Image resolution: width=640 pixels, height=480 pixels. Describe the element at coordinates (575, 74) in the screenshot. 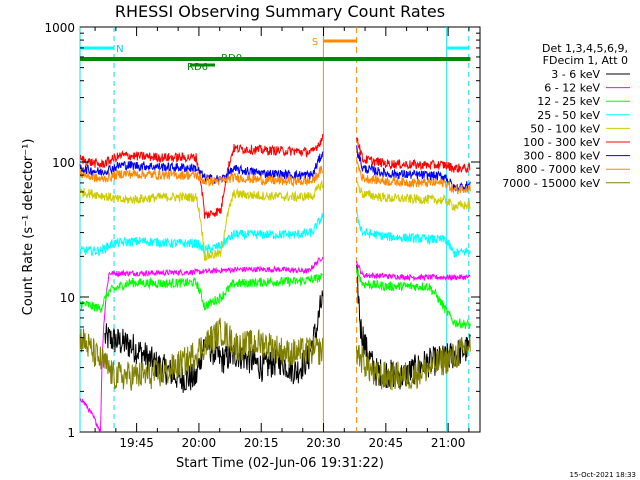

I see `legend-entry-label: 3 - 6 keV` at that location.